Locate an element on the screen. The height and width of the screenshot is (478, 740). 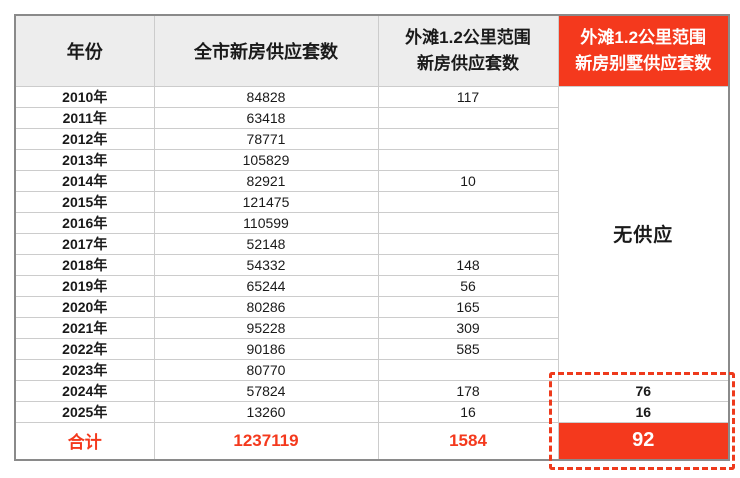
villa-no-supply-cell: 无供应 is located at coordinates (643, 233).